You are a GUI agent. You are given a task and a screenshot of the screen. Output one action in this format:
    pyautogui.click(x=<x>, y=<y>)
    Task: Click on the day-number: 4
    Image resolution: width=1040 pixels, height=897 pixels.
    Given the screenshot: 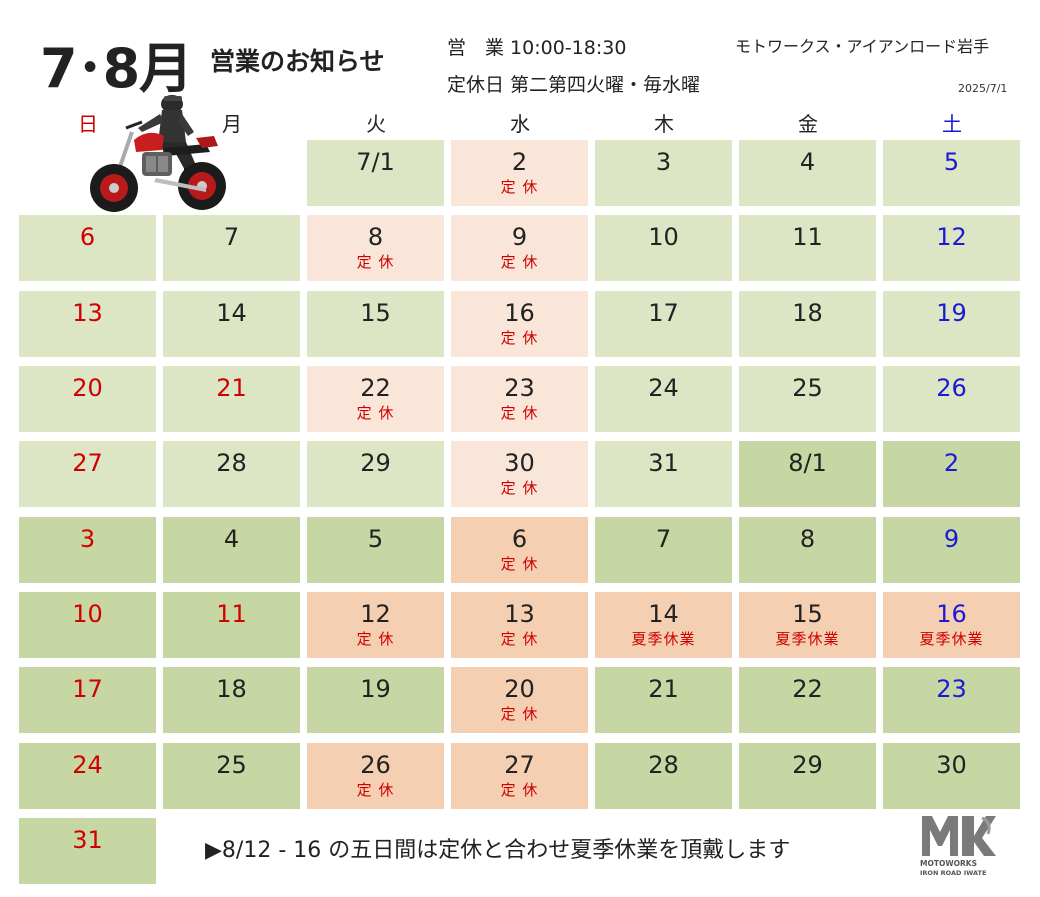 What is the action you would take?
    pyautogui.click(x=807, y=162)
    